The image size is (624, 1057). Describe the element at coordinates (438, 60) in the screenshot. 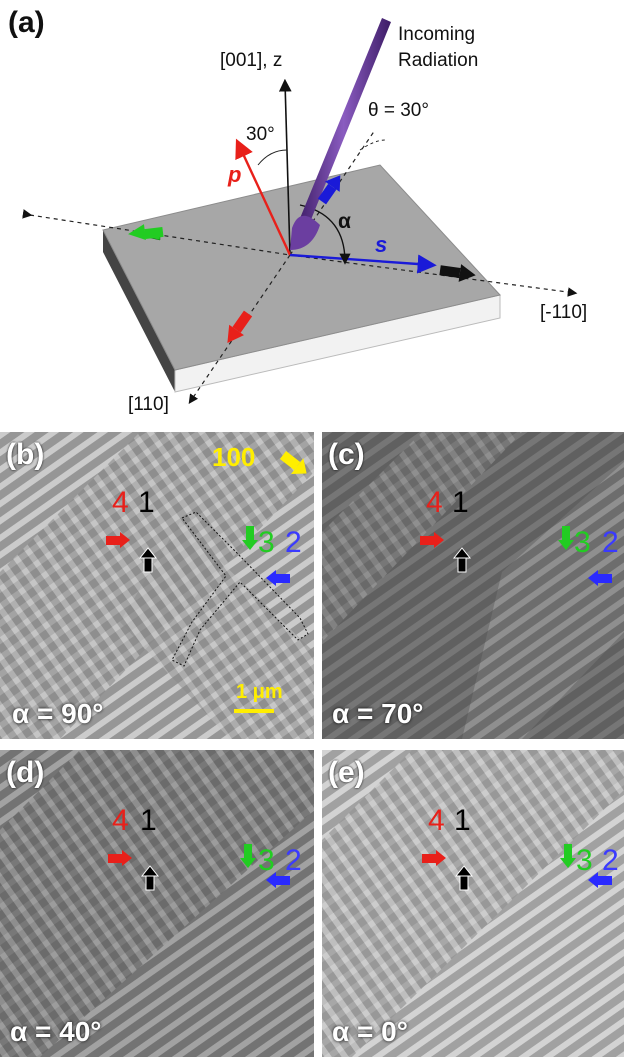

I see `incoming-label-line2: Radiation` at that location.